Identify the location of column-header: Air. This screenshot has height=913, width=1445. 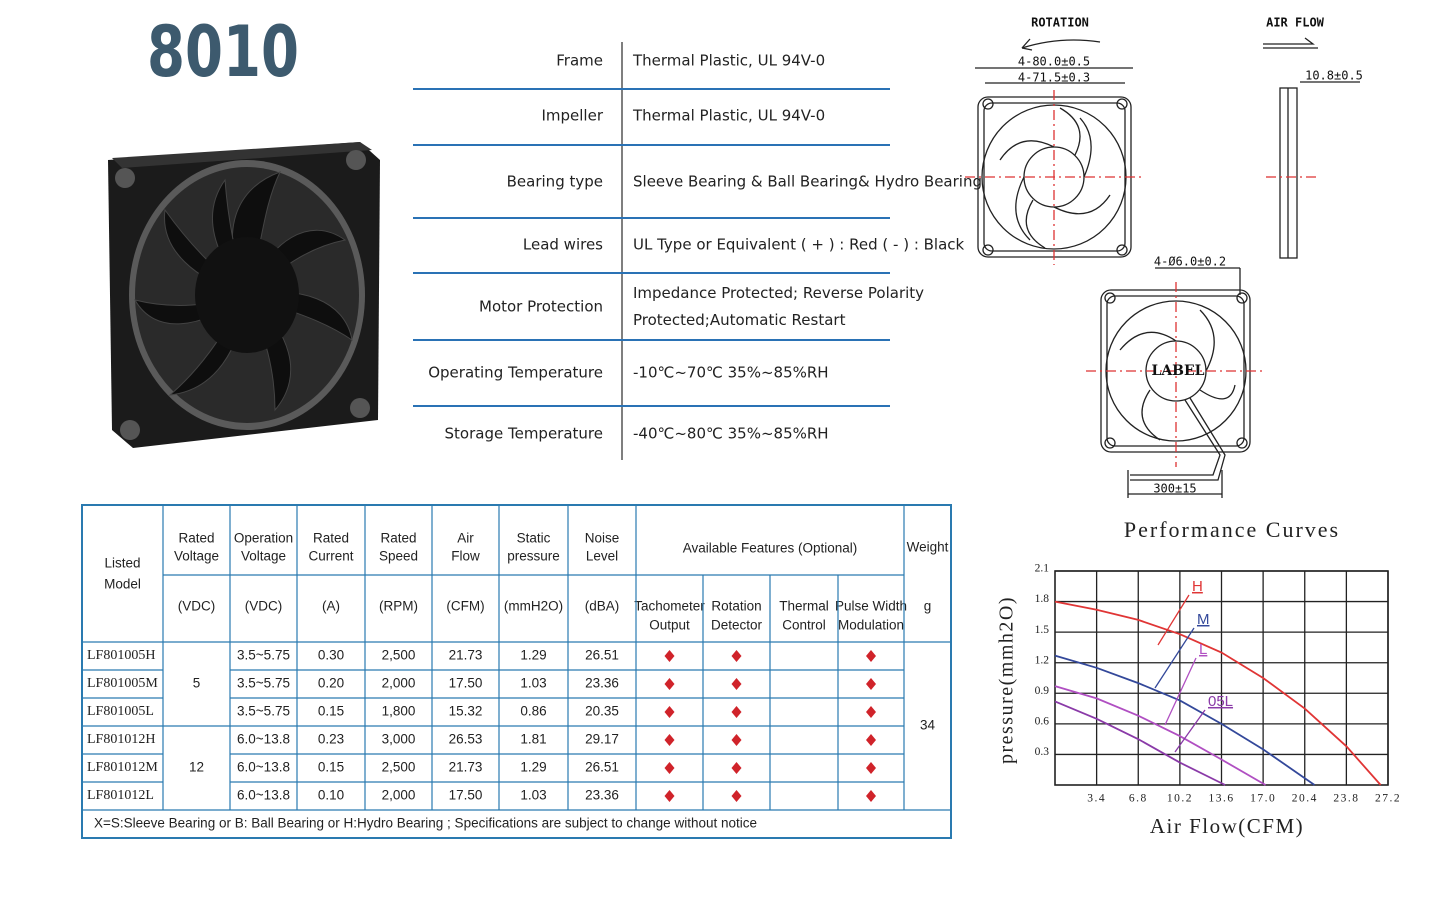
(465, 538).